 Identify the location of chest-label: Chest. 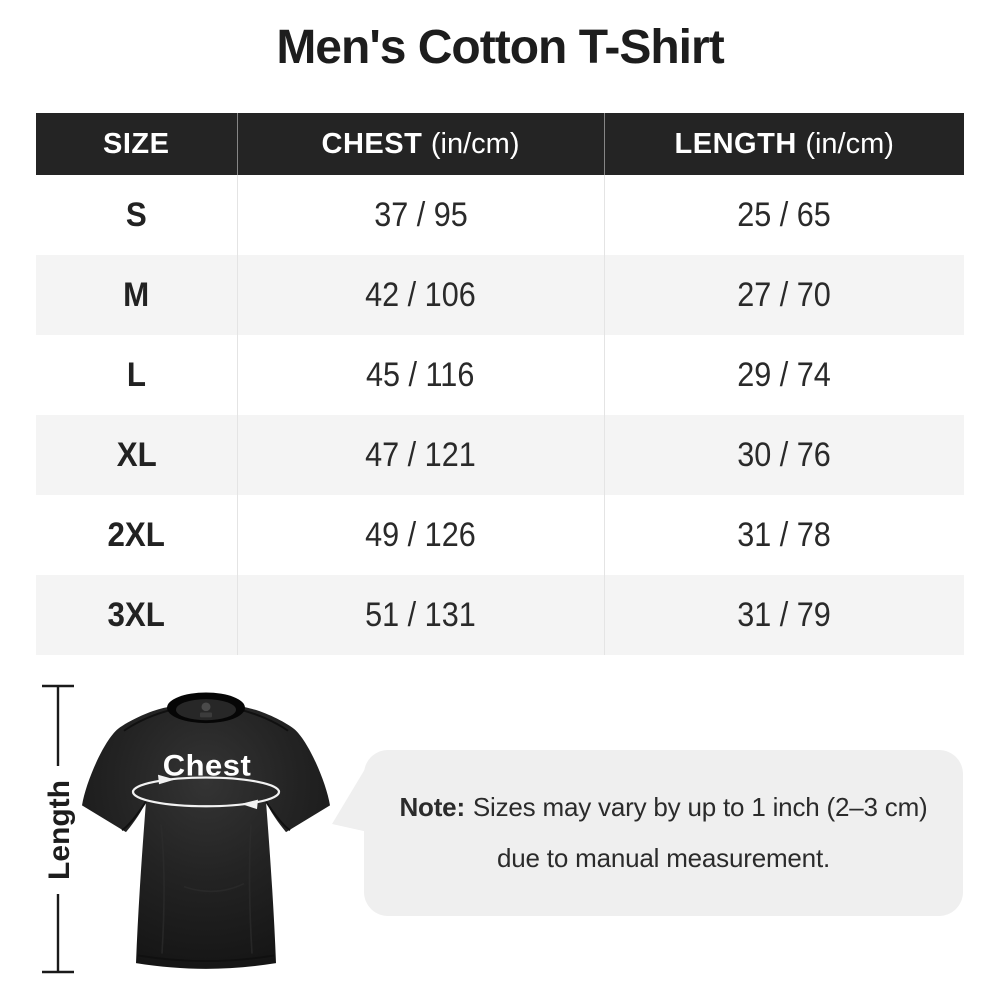
(207, 766).